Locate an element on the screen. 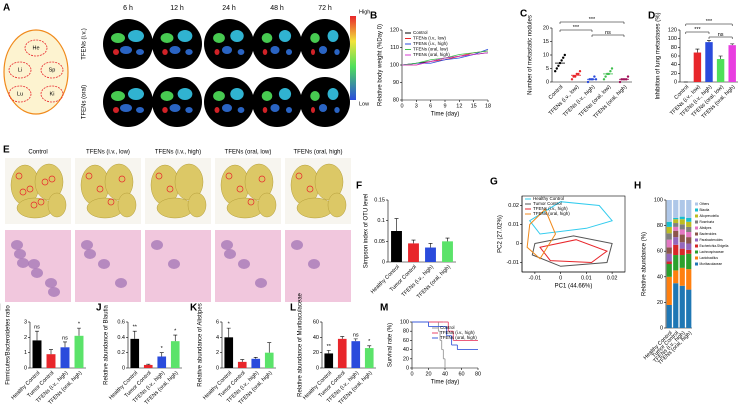  row-label: TFENs (oral) is located at coordinates (85, 102).